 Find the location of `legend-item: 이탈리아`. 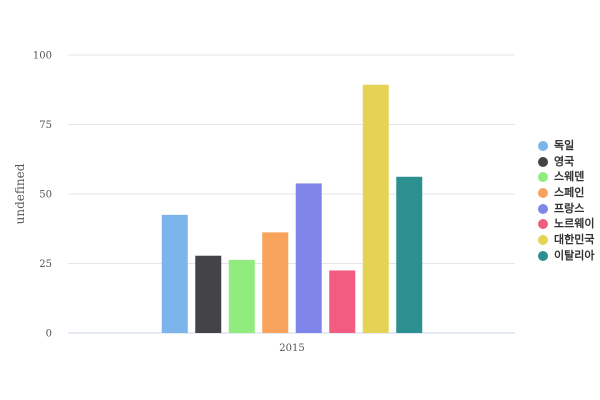

legend-item: 이탈리아 is located at coordinates (569, 256).